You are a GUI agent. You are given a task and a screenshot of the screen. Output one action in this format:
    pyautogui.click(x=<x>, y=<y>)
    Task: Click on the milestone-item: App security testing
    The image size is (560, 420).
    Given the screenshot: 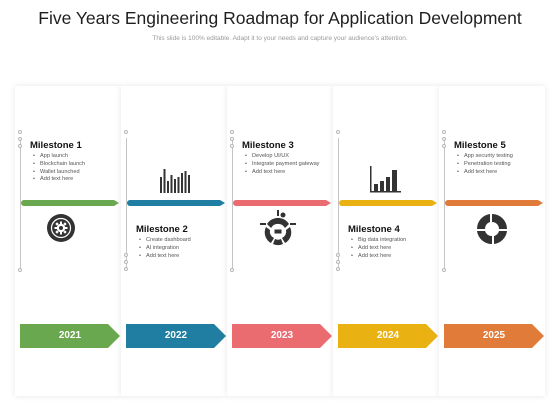 What is the action you would take?
    pyautogui.click(x=501, y=157)
    